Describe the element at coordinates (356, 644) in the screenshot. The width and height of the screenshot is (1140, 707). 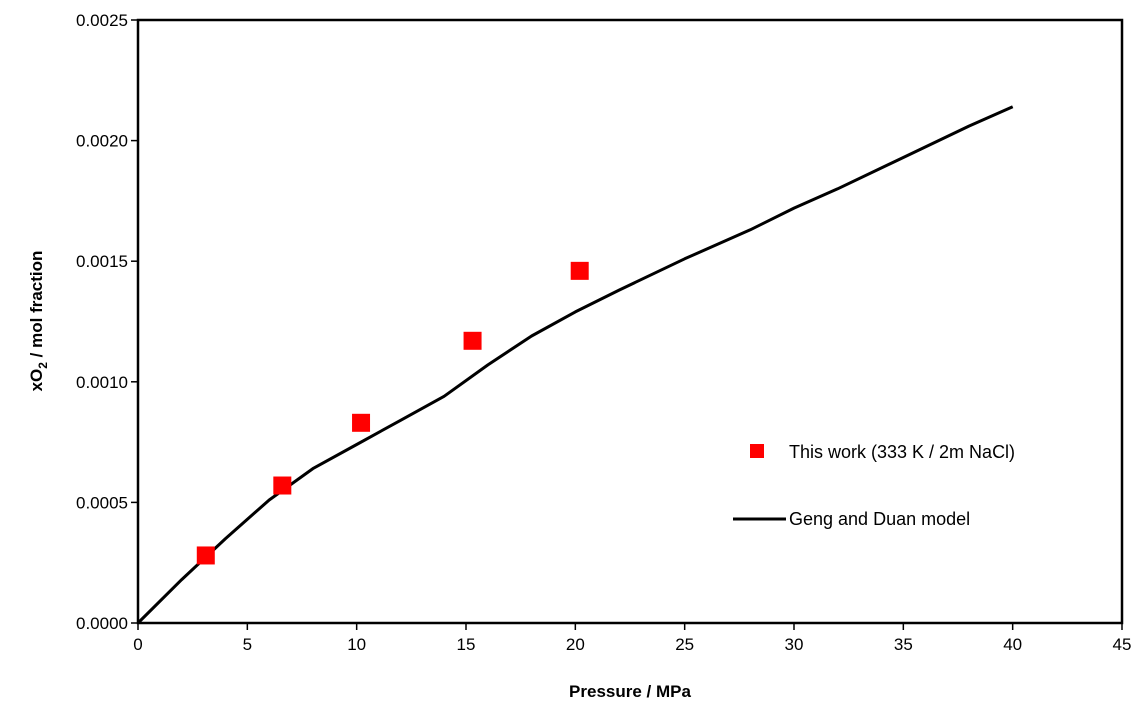
I see `x-tick-label: 10` at that location.